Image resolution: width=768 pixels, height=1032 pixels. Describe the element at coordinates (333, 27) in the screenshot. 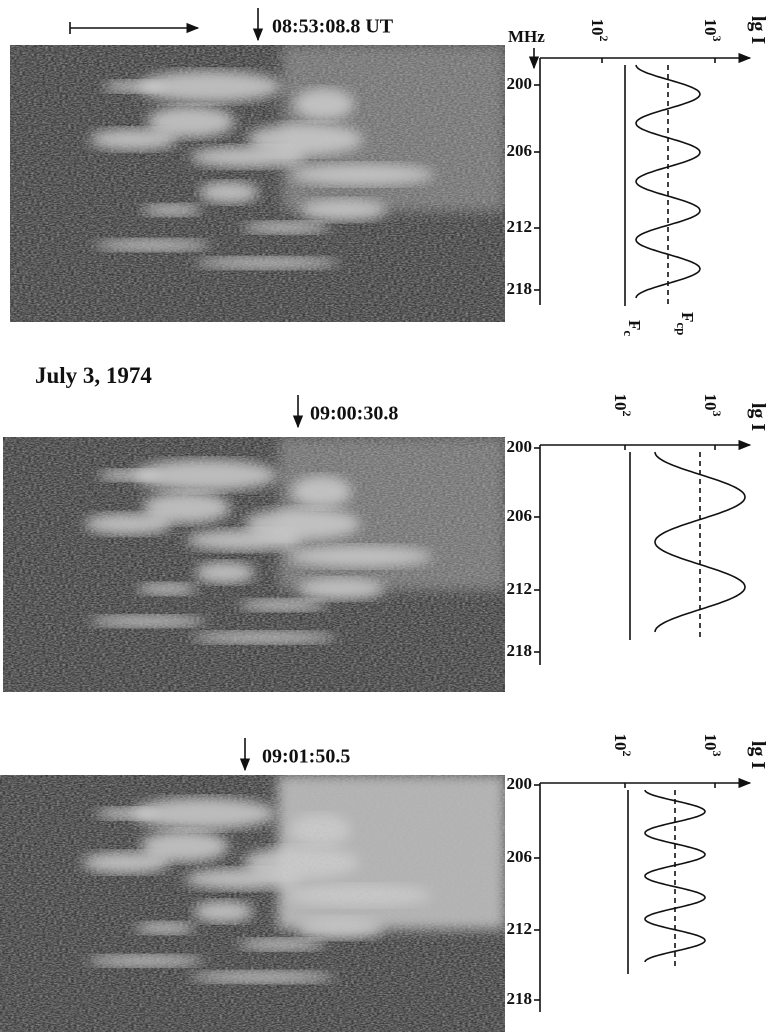

I see `time-label: 08:53:08.8 UT` at that location.